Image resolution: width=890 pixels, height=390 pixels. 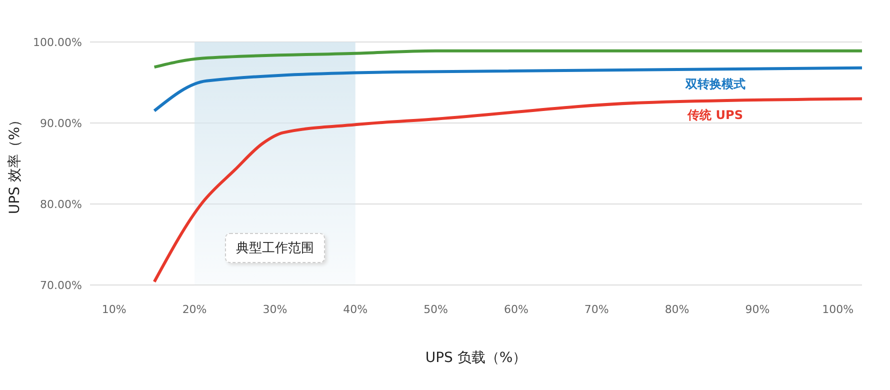 I want to click on x-tick-label: 50%, so click(x=436, y=309).